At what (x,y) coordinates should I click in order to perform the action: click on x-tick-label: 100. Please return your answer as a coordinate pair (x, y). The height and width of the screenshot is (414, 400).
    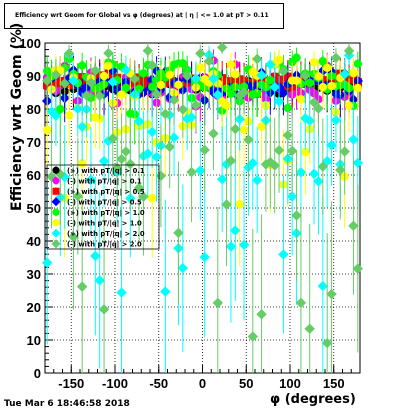
    Looking at the image, I should click on (290, 383).